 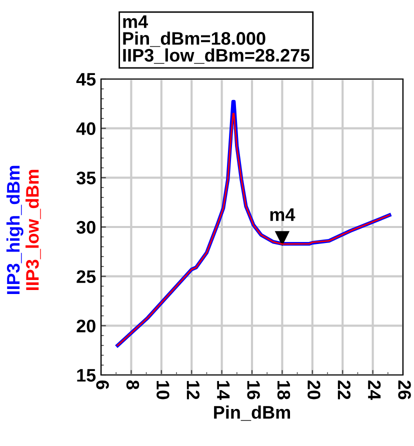 What do you see at coordinates (283, 214) in the screenshot?
I see `annotation: m4` at bounding box center [283, 214].